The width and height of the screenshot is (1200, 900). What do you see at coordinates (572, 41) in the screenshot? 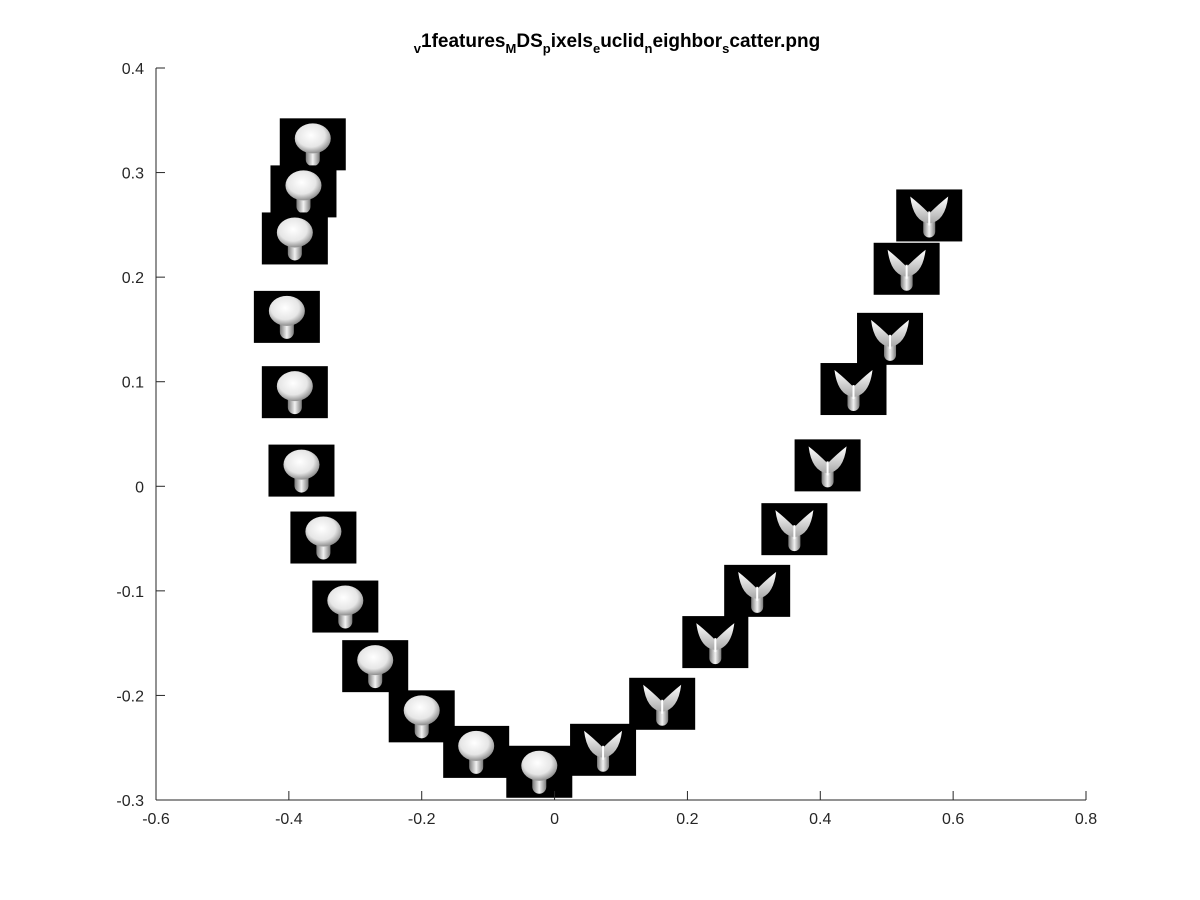
I see `title-part: ixels` at bounding box center [572, 41].